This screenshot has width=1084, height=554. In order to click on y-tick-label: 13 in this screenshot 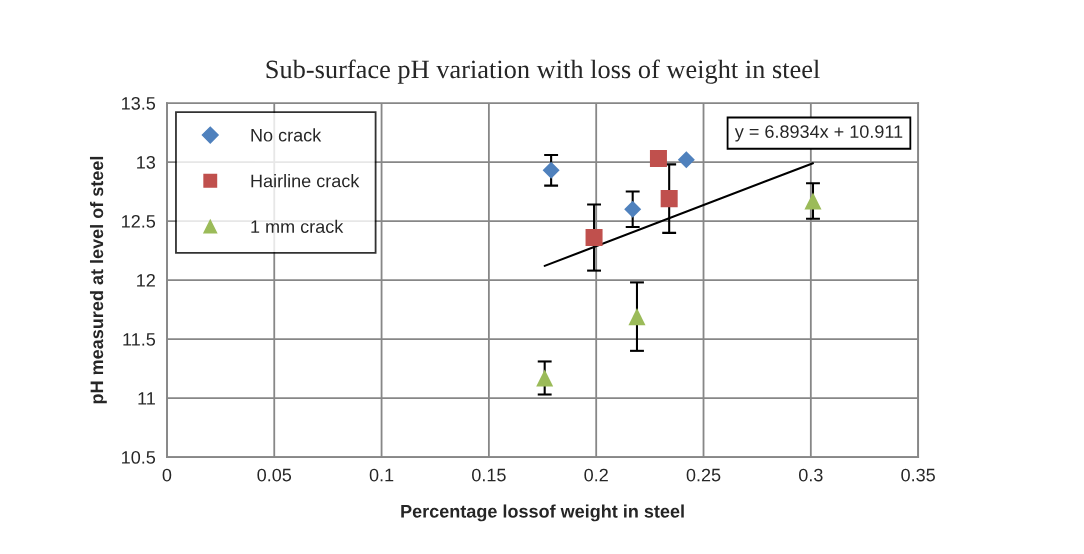, I will do `click(146, 162)`.